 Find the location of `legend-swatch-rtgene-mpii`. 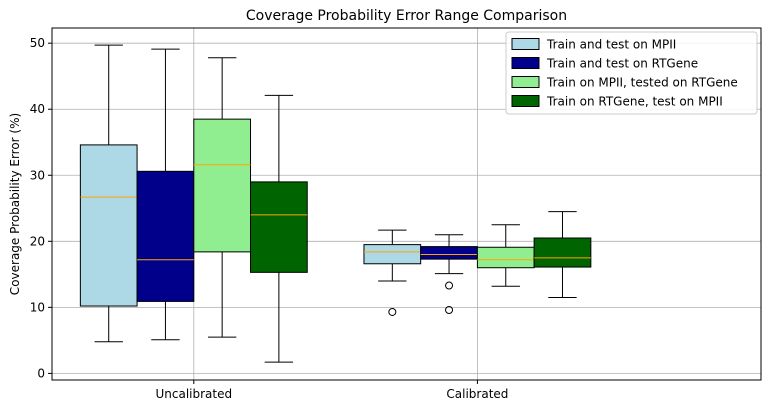

legend-swatch-rtgene-mpii is located at coordinates (525, 101).